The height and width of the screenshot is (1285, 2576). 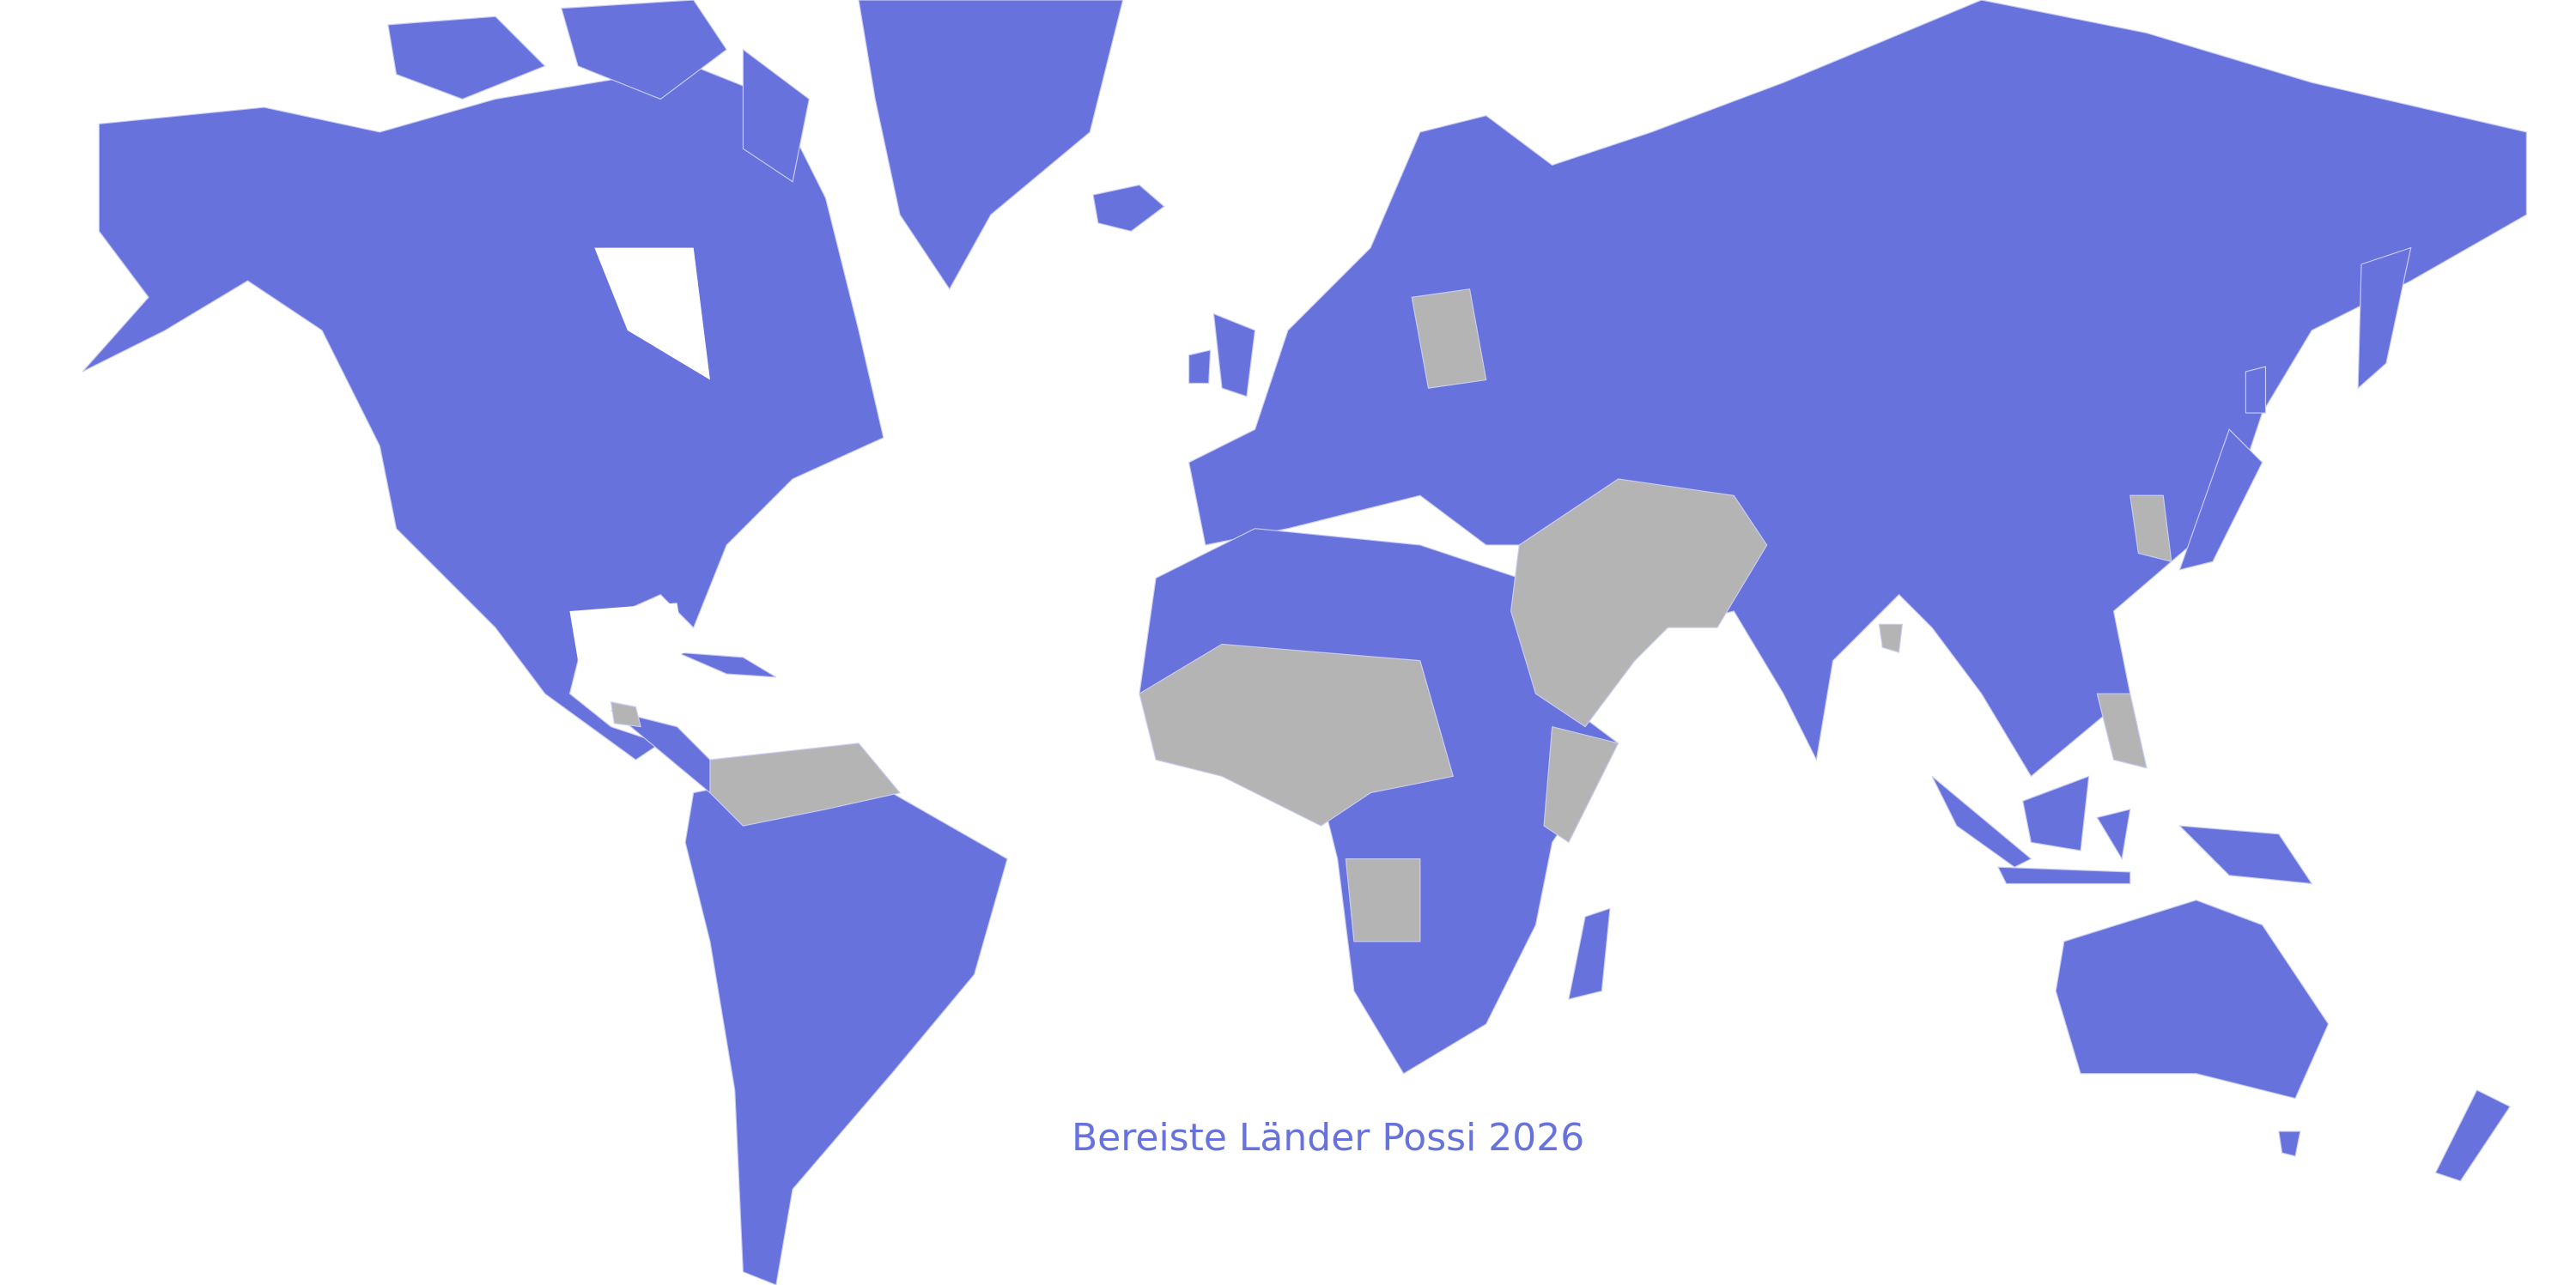 I want to click on region-iceland, so click(x=1129, y=209).